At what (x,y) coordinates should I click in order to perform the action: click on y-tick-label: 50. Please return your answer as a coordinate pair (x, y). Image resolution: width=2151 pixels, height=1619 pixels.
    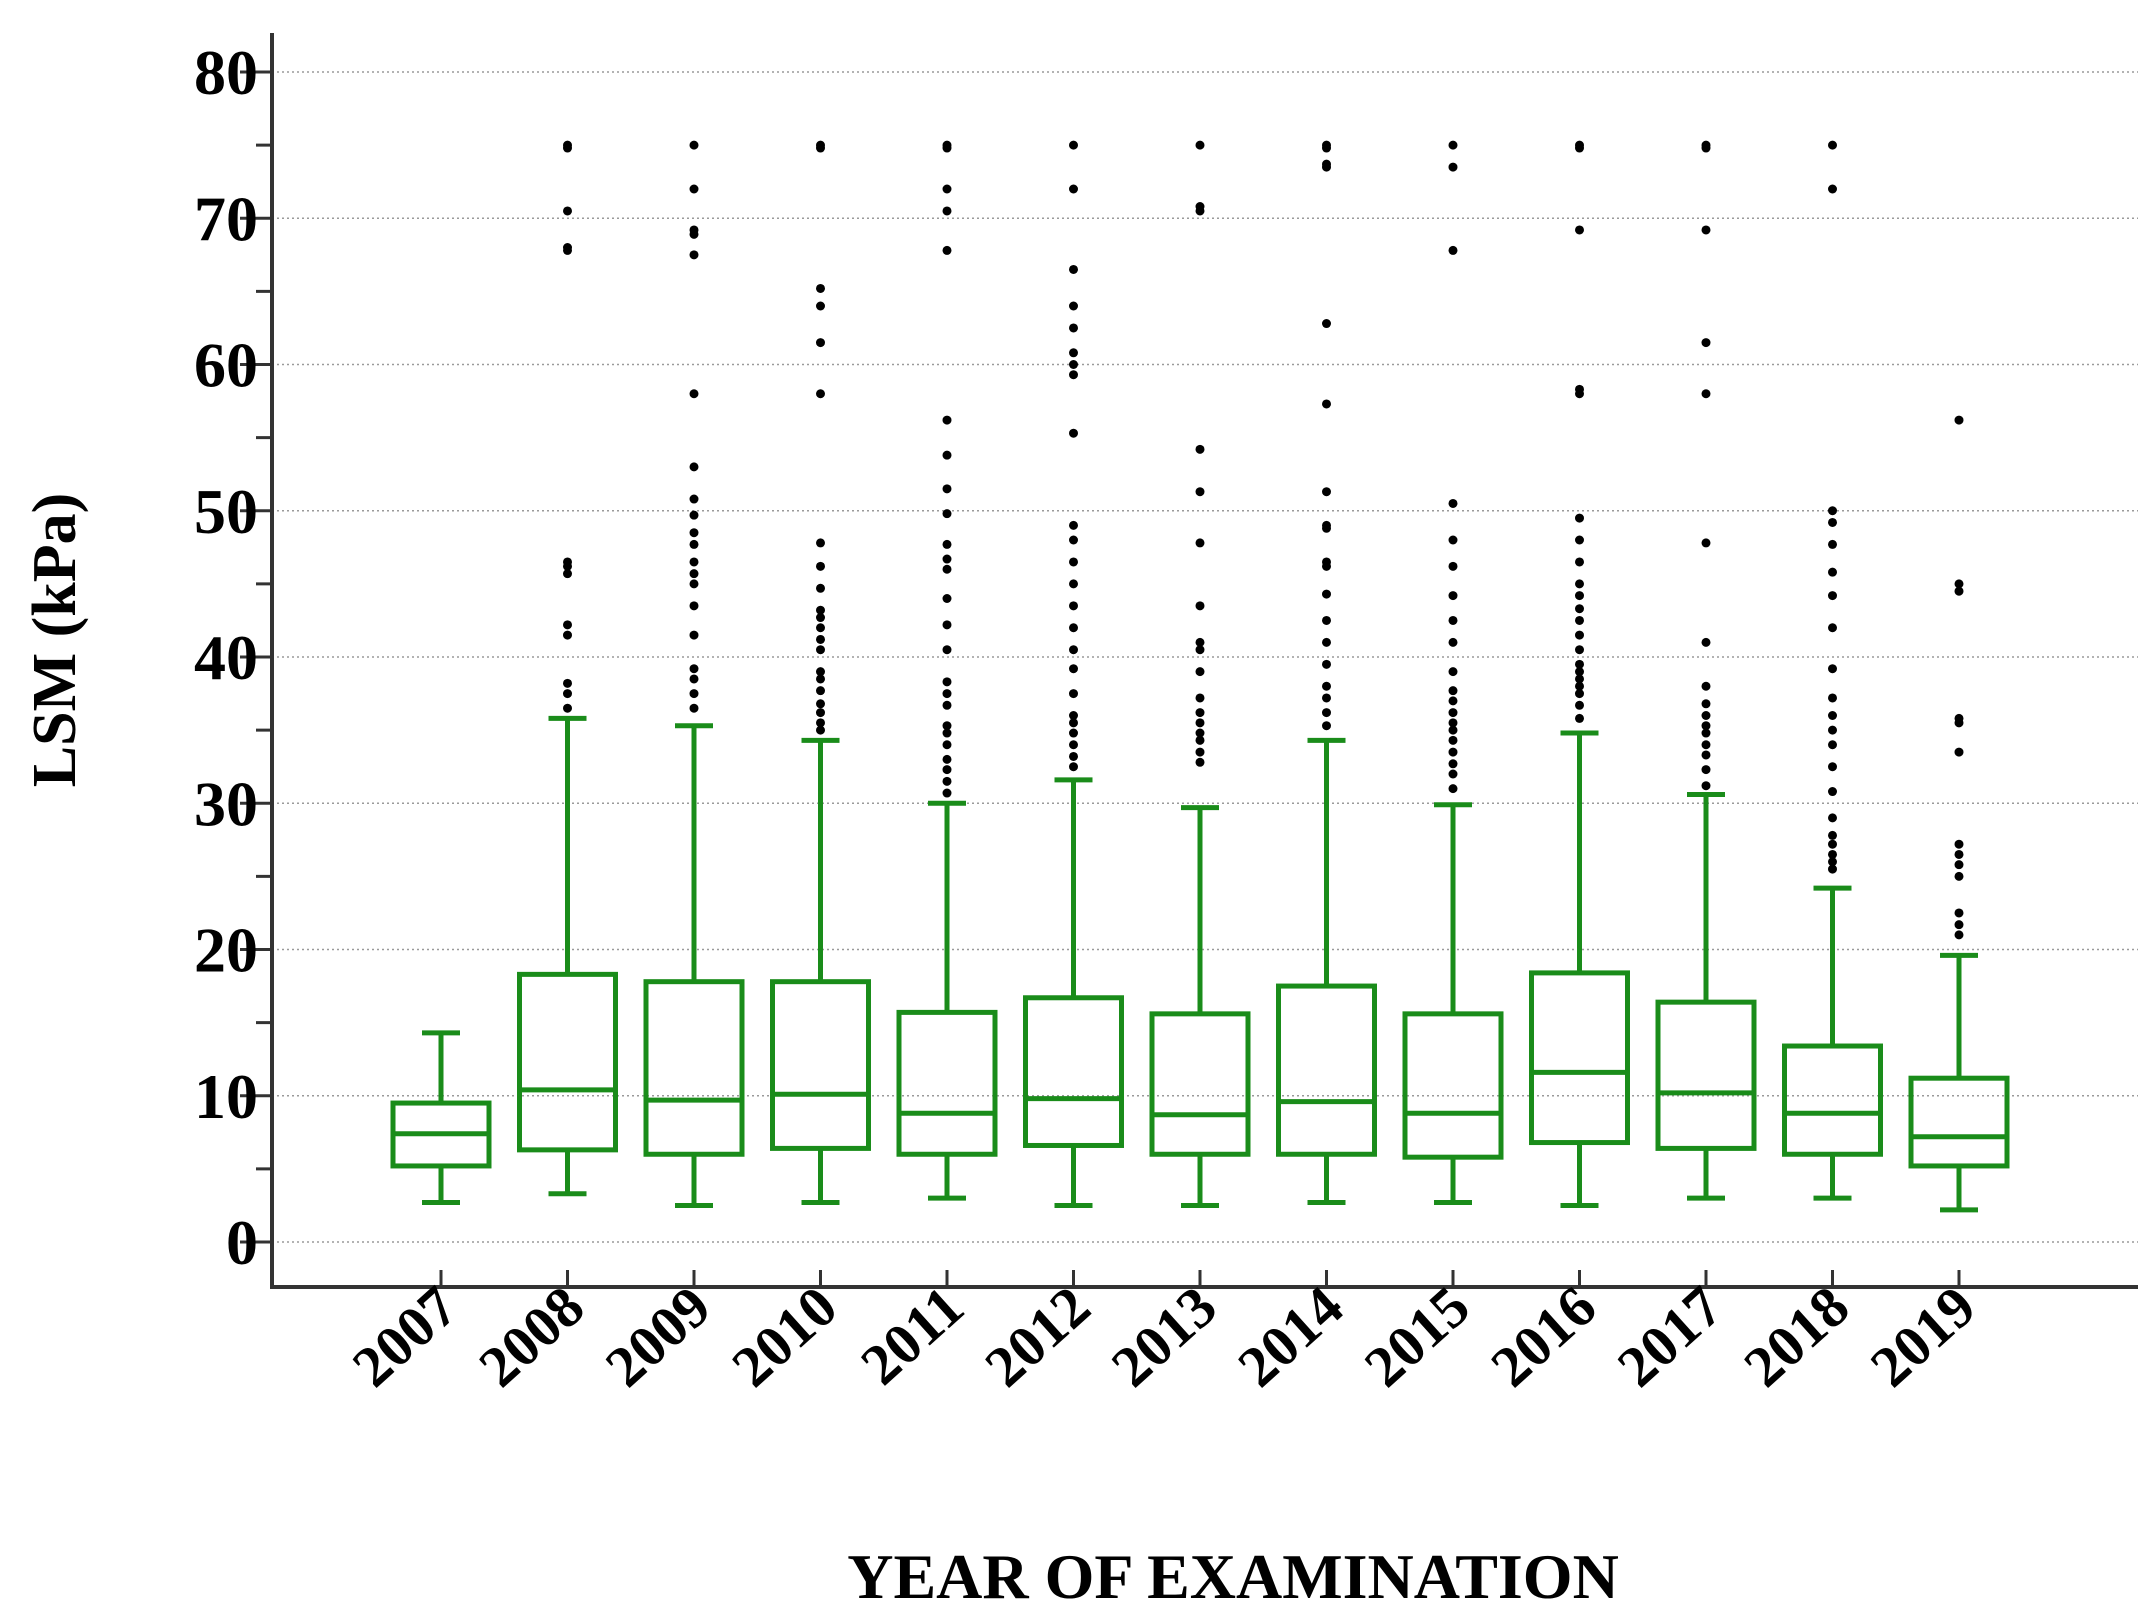
    Looking at the image, I should click on (226, 511).